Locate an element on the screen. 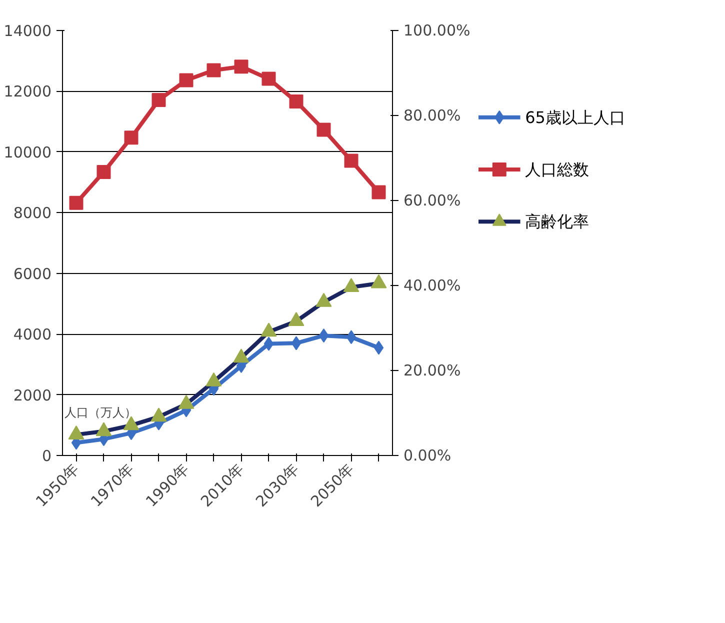 The image size is (725, 623). y2-tick-label: 100.00% is located at coordinates (437, 31).